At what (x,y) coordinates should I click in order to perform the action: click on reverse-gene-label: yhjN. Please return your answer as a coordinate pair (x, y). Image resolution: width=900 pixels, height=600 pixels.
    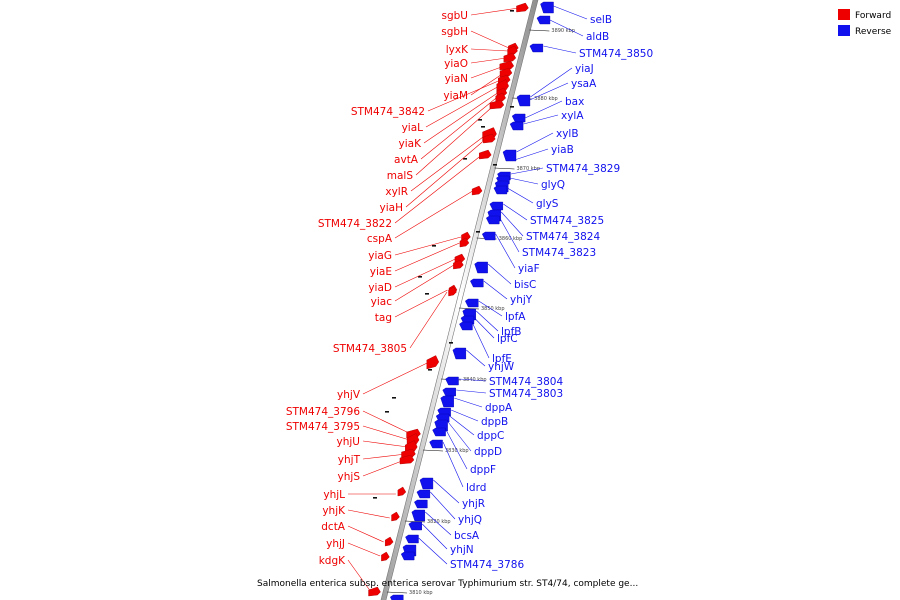
    Looking at the image, I should click on (462, 550).